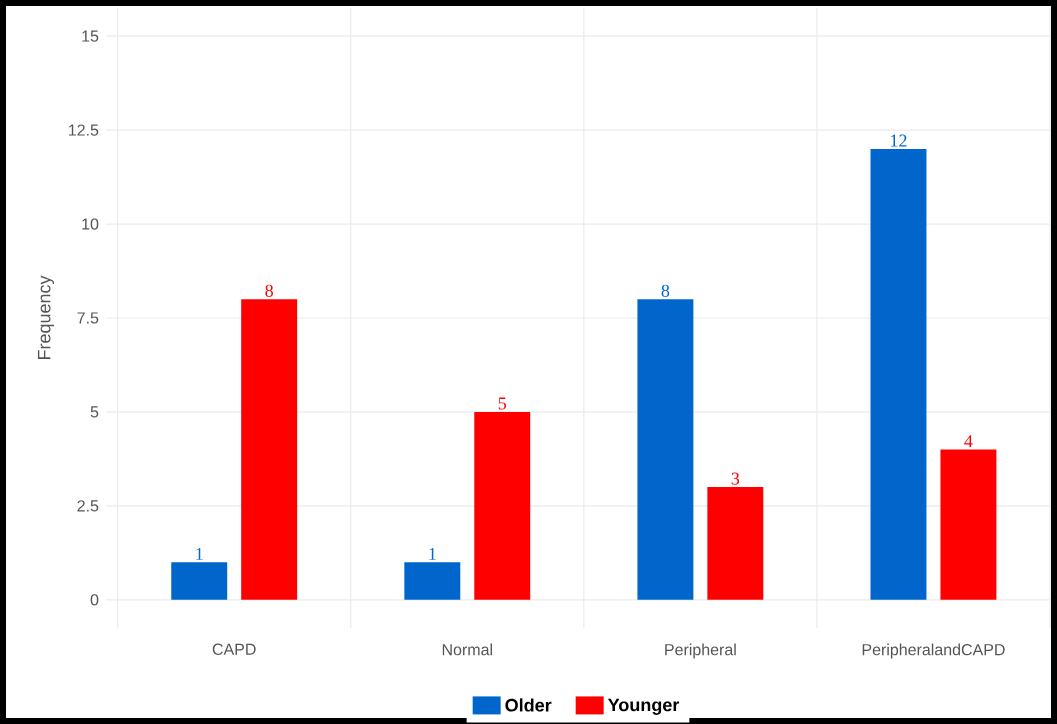 The image size is (1057, 724). I want to click on x-tick-label: PeripheralandCAPD, so click(933, 651).